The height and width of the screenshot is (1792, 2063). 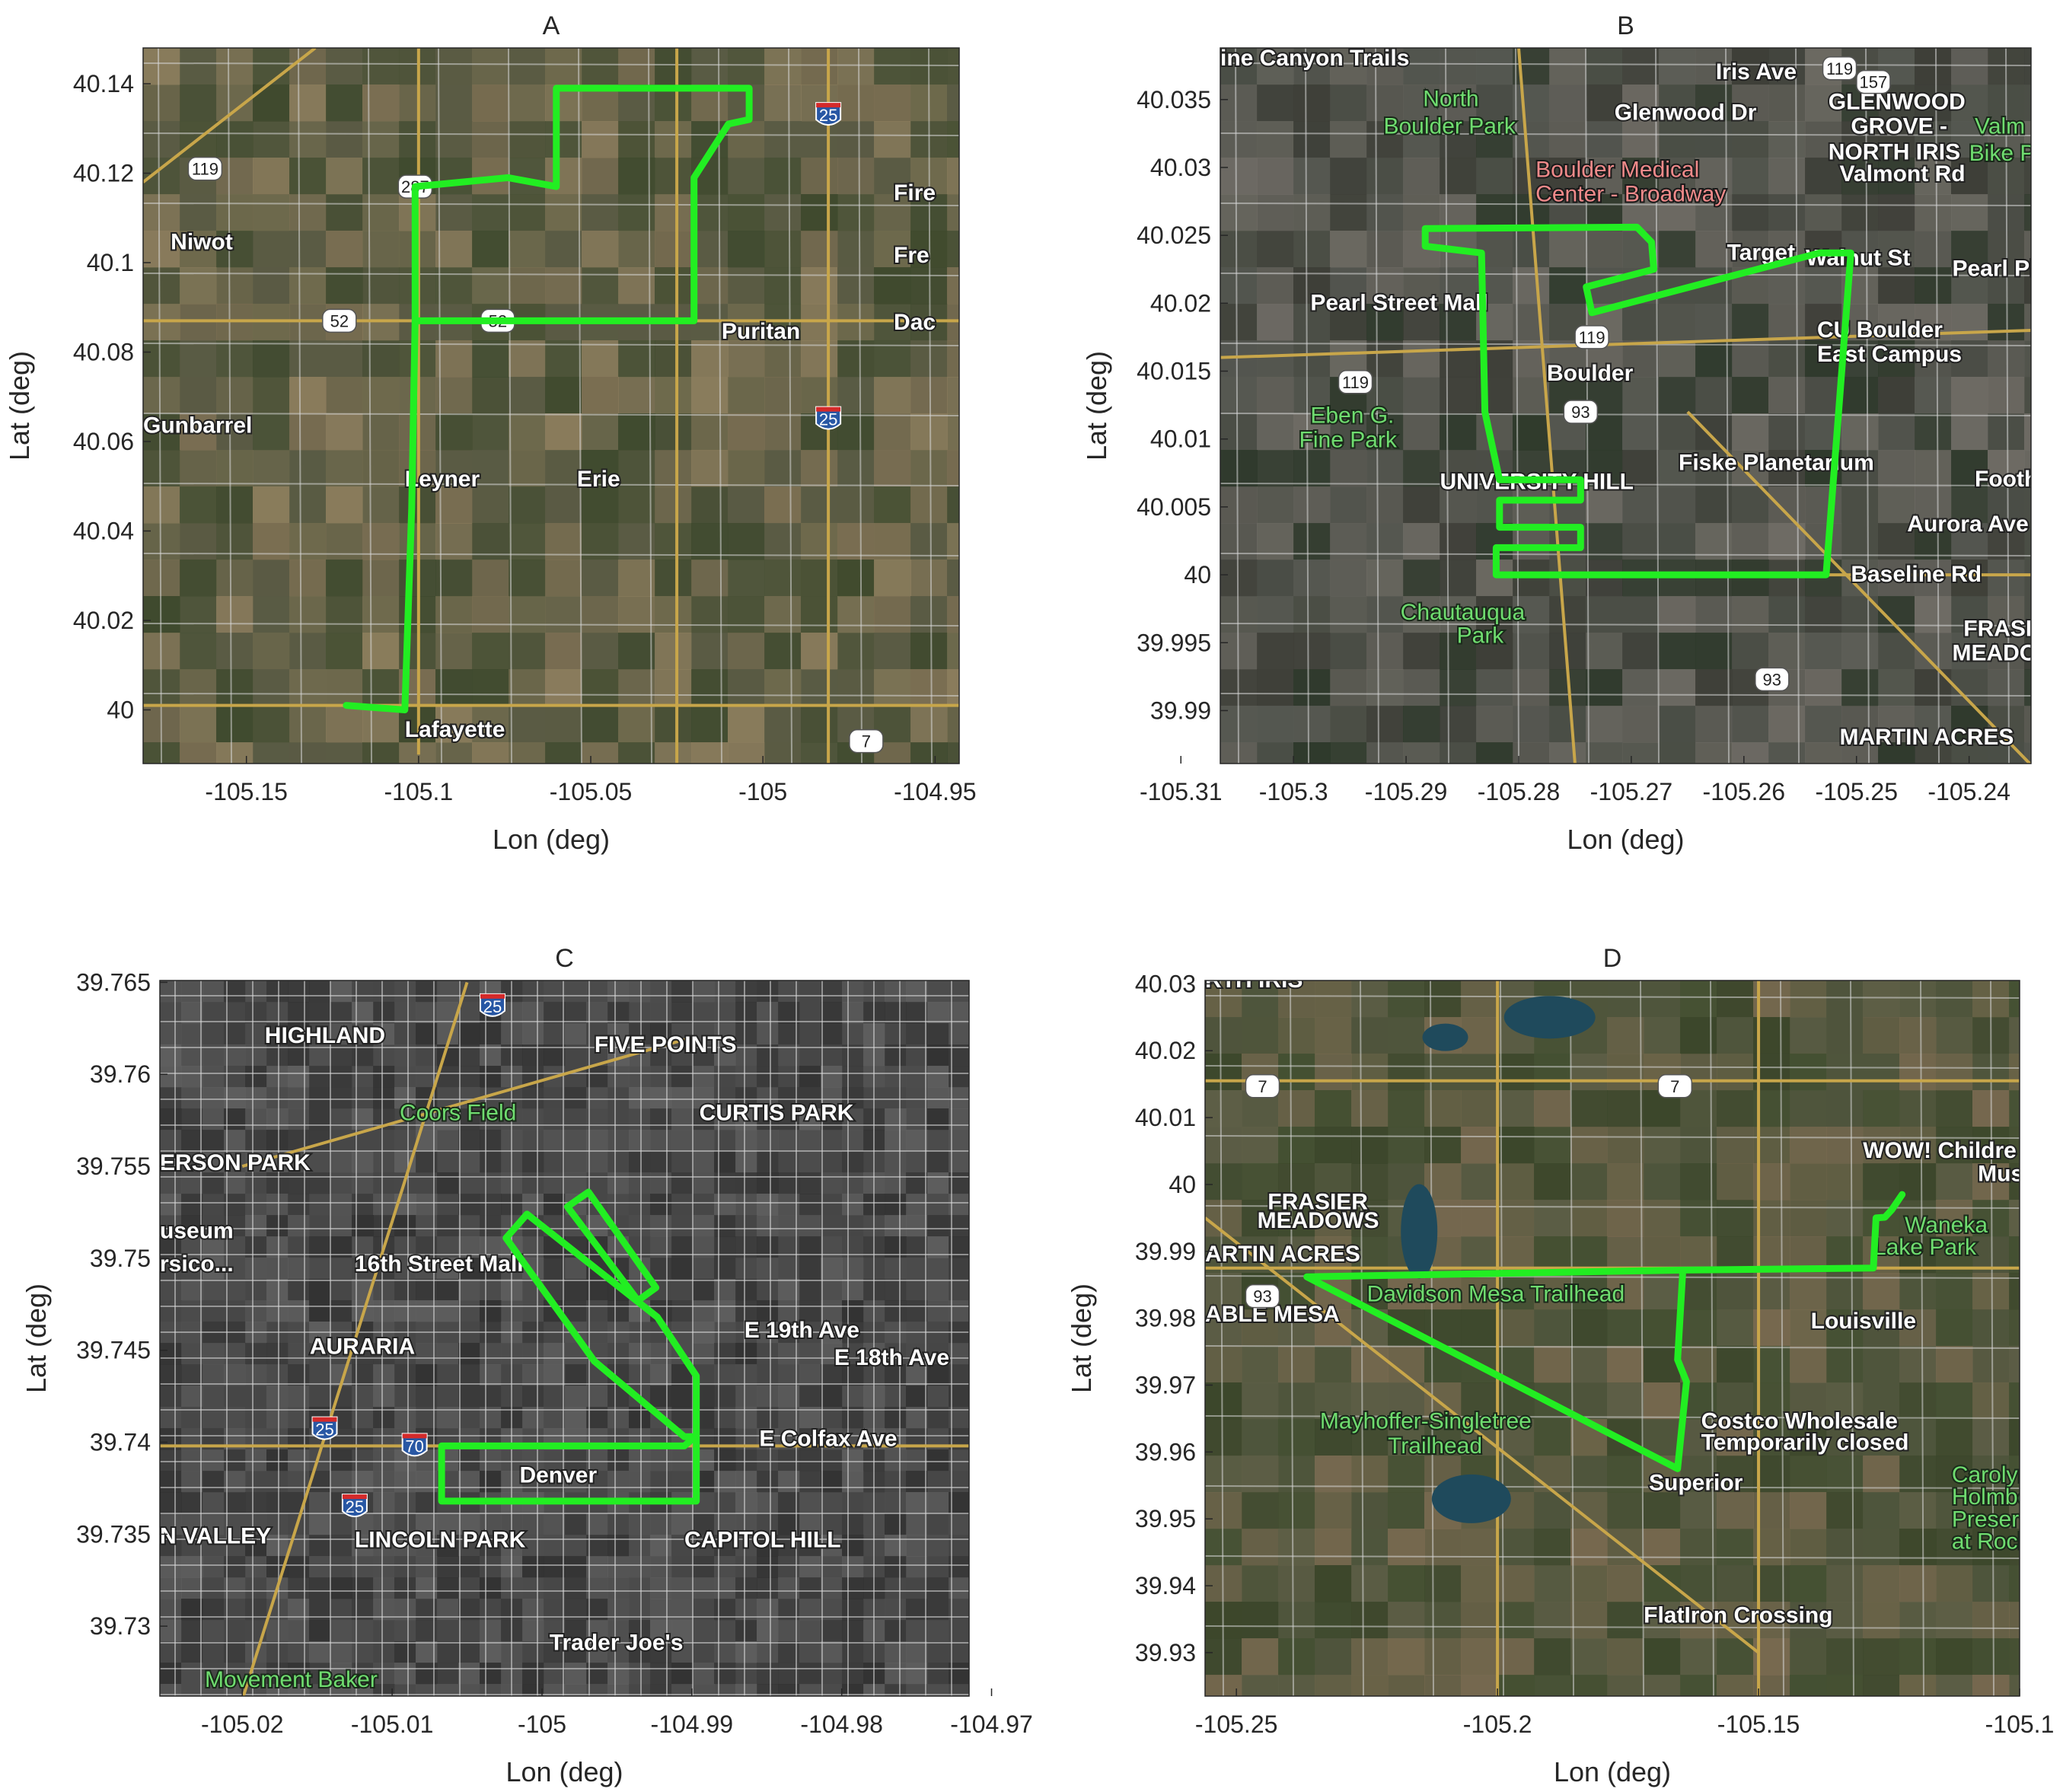 What do you see at coordinates (1165, 1518) in the screenshot?
I see `y-tick-label: 39.95` at bounding box center [1165, 1518].